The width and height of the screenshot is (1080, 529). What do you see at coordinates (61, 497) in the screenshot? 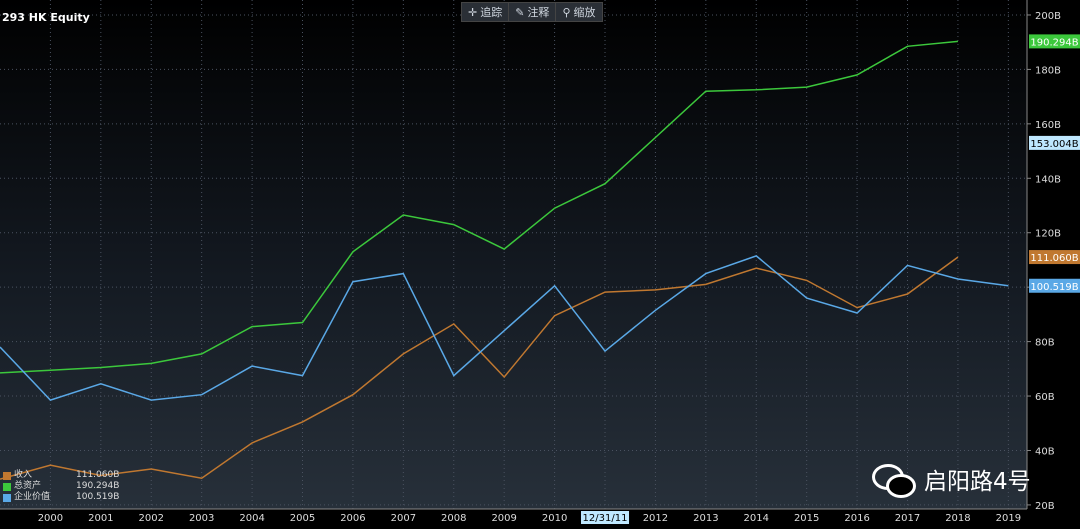
I see `legend-item-enterprise-value: 企业价值 100.519B` at bounding box center [61, 497].